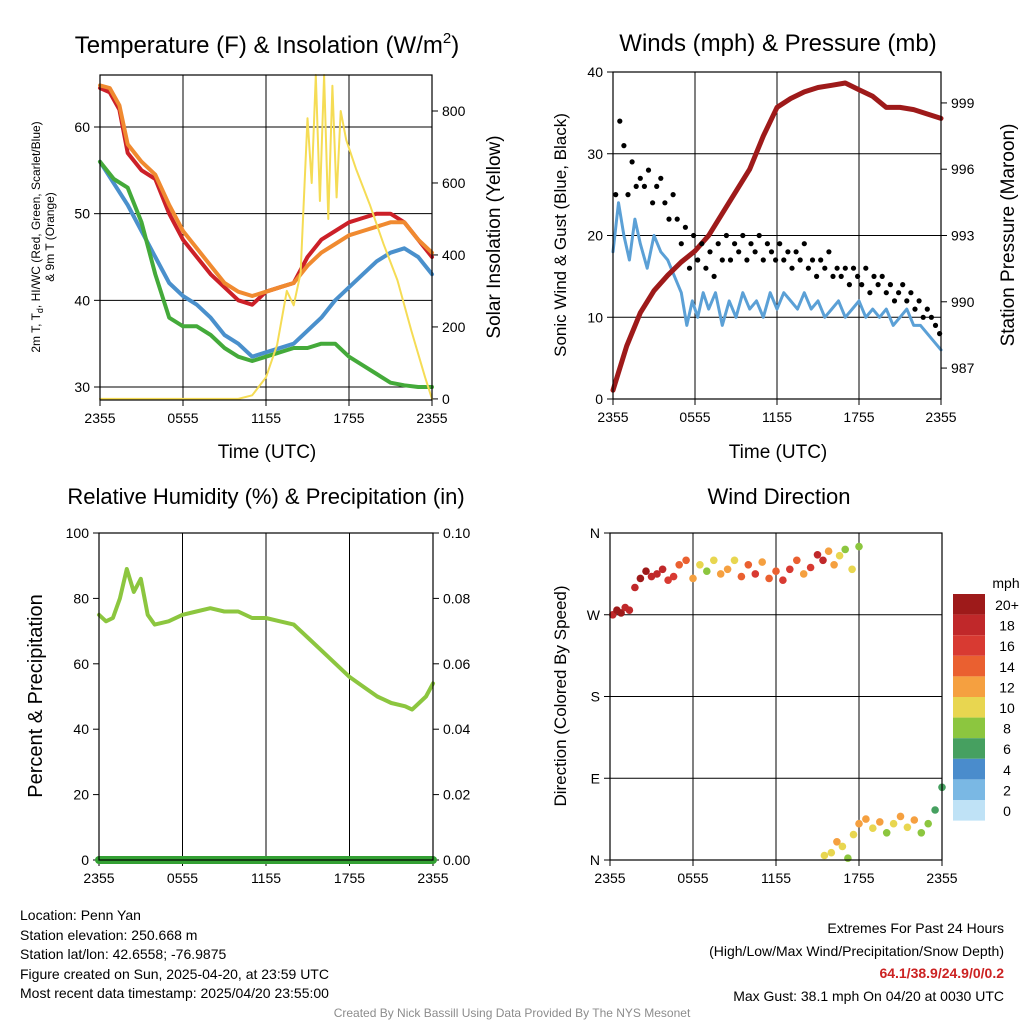 The image size is (1024, 1024). What do you see at coordinates (80, 915) in the screenshot?
I see `location-text: Location: Penn Yan` at bounding box center [80, 915].